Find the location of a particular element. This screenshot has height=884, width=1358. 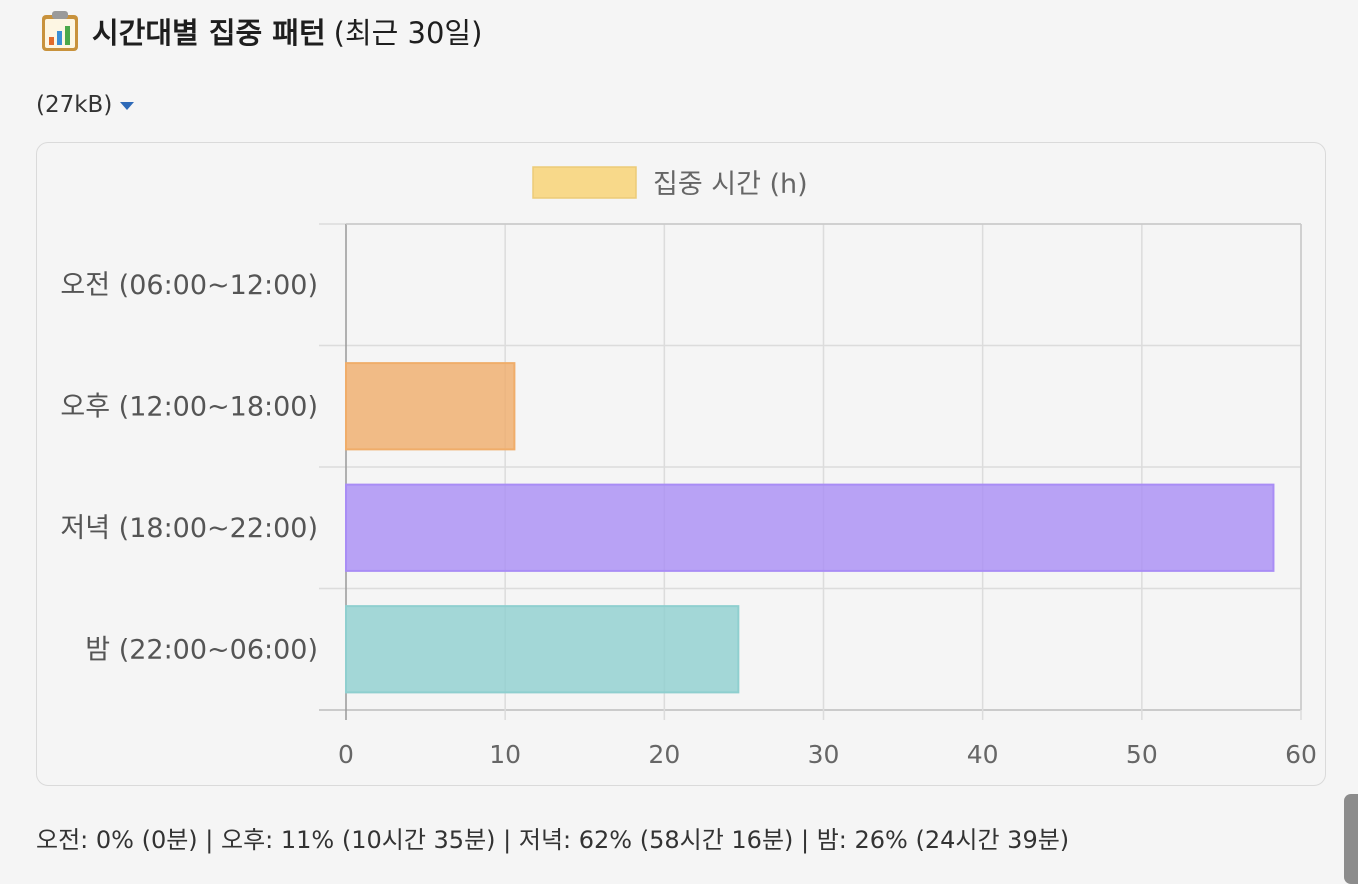

page-title: 시간대별 집중 패턴 is located at coordinates (209, 33).